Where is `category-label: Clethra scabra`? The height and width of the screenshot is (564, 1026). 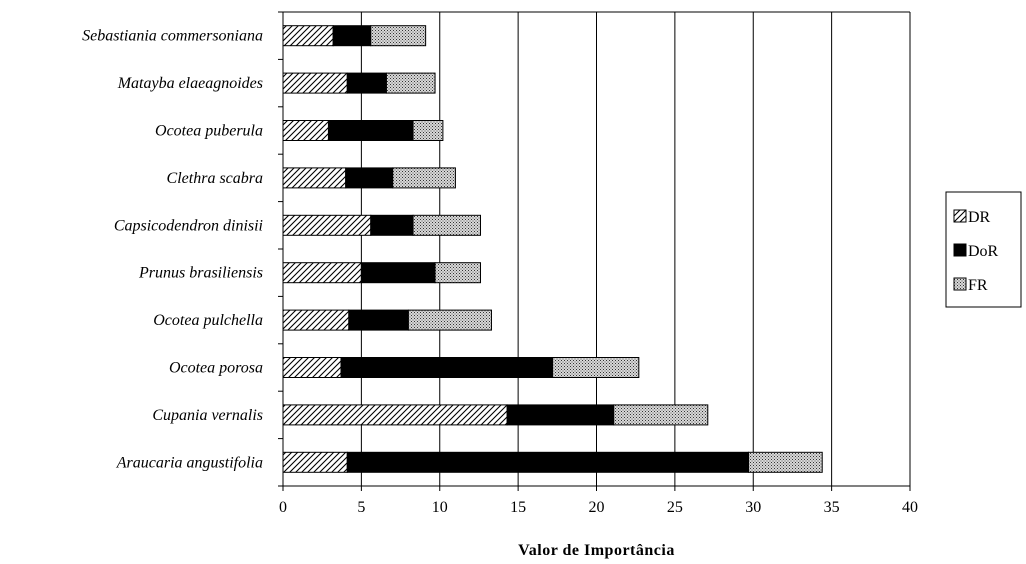
category-label: Clethra scabra is located at coordinates (215, 178).